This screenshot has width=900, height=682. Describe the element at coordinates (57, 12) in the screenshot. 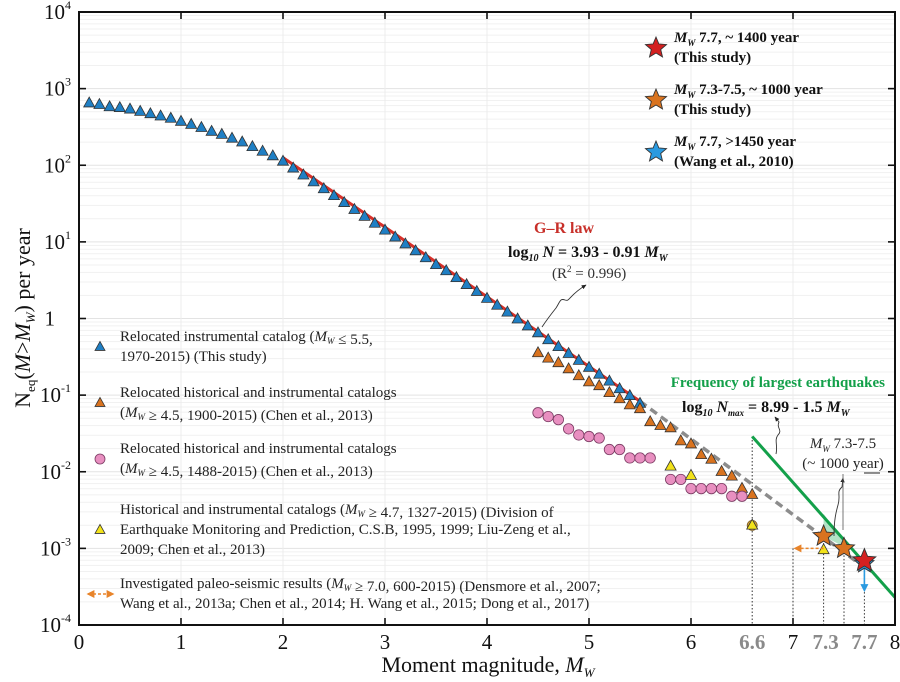

I see `y-tick-label: 10⁴` at that location.